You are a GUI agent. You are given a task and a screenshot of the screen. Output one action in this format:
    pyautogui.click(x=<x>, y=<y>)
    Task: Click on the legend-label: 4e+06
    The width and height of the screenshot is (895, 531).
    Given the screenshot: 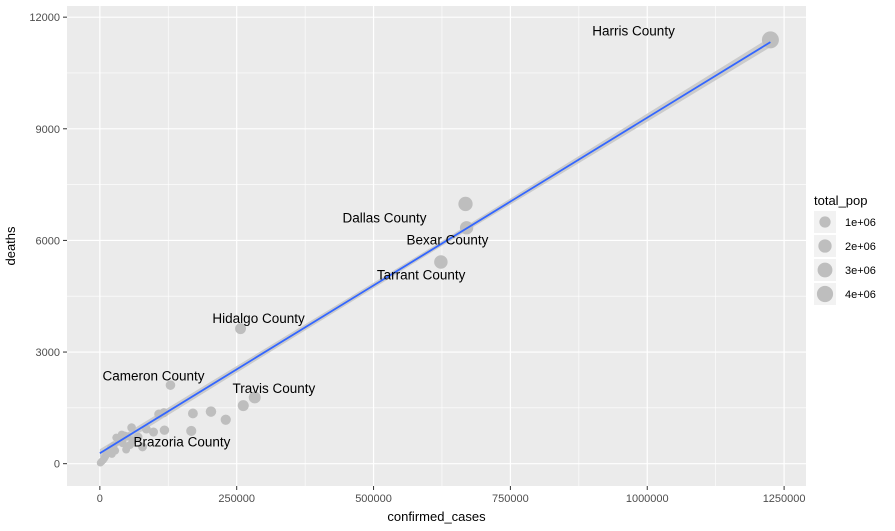 What is the action you would take?
    pyautogui.click(x=860, y=295)
    